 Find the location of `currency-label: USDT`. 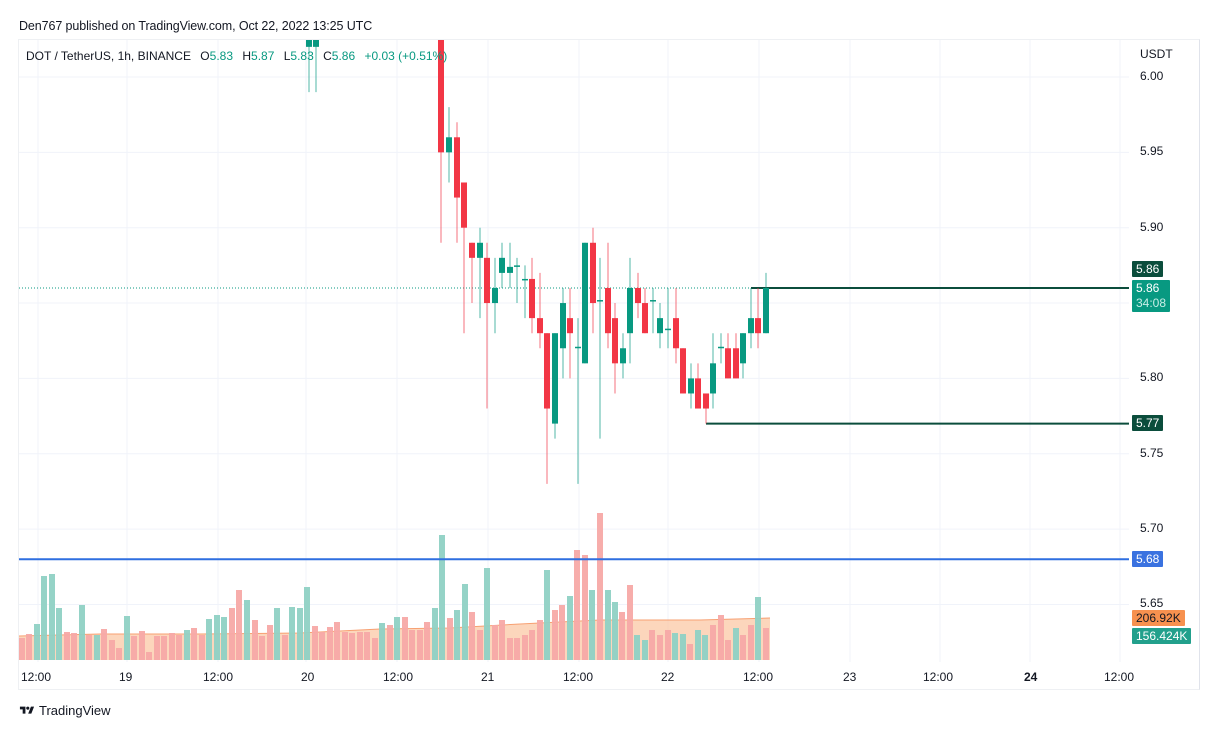

currency-label: USDT is located at coordinates (1156, 54).